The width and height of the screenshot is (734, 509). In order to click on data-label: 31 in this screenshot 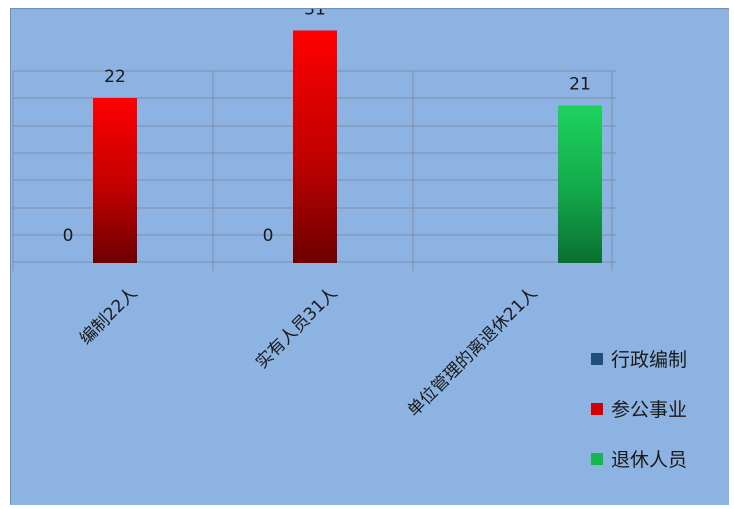, I will do `click(315, 14)`.